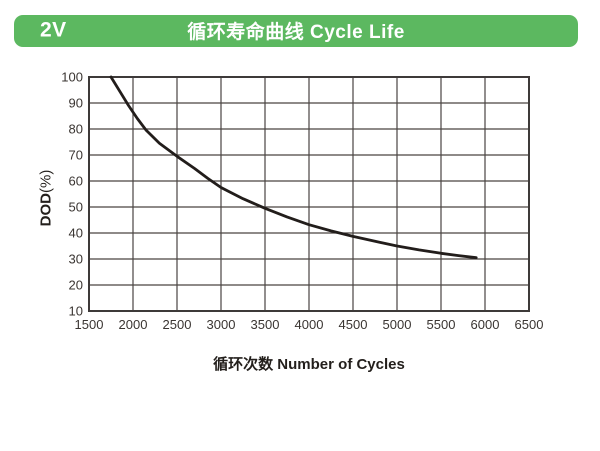 The image size is (600, 451). I want to click on section-header: 2V 循环寿命曲线 Cycle Life, so click(296, 31).